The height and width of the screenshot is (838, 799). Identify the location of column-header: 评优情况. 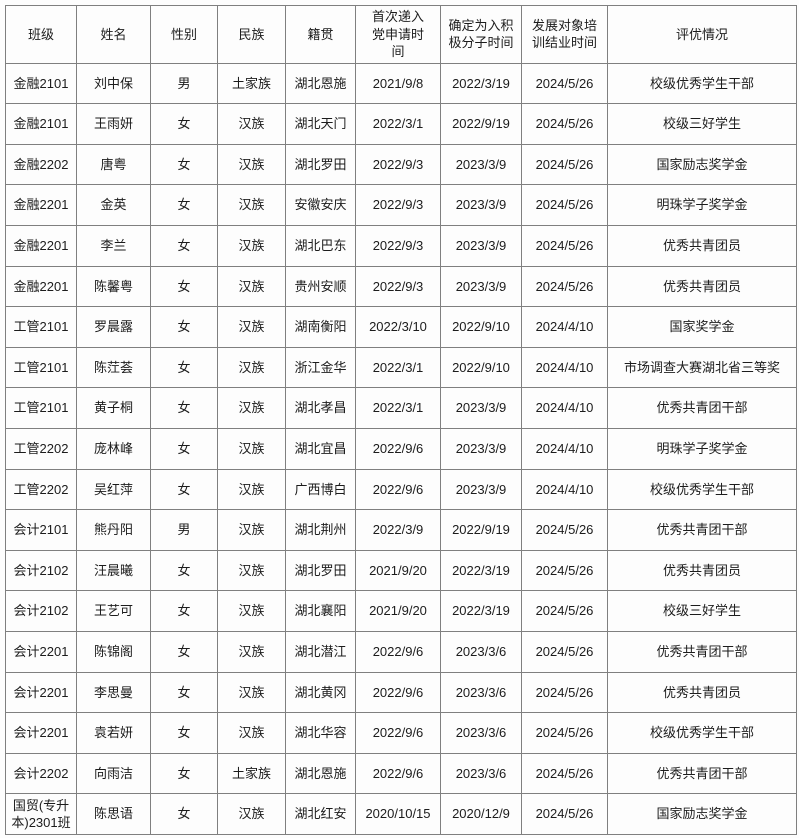
(702, 34).